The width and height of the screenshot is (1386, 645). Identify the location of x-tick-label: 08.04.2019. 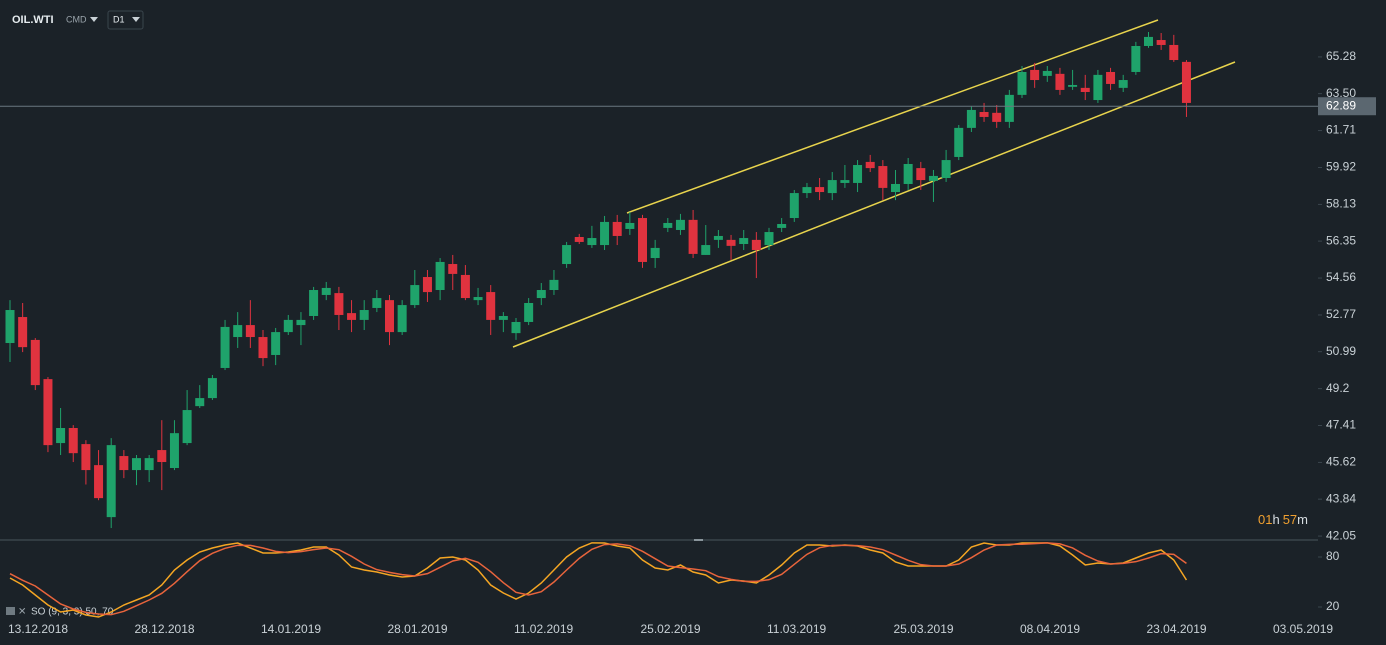
(1050, 629).